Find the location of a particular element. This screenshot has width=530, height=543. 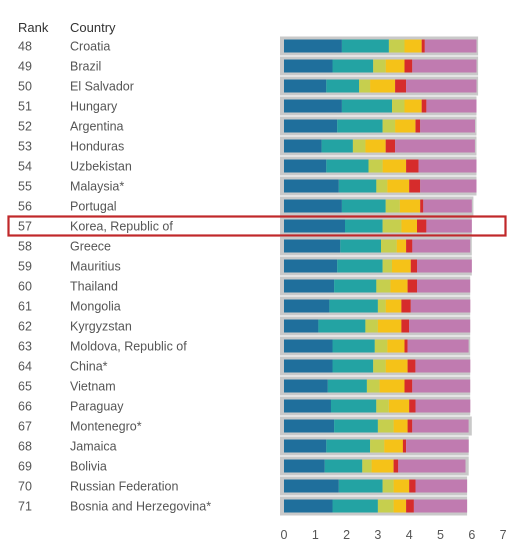

x-tick-label: 0 is located at coordinates (284, 535).